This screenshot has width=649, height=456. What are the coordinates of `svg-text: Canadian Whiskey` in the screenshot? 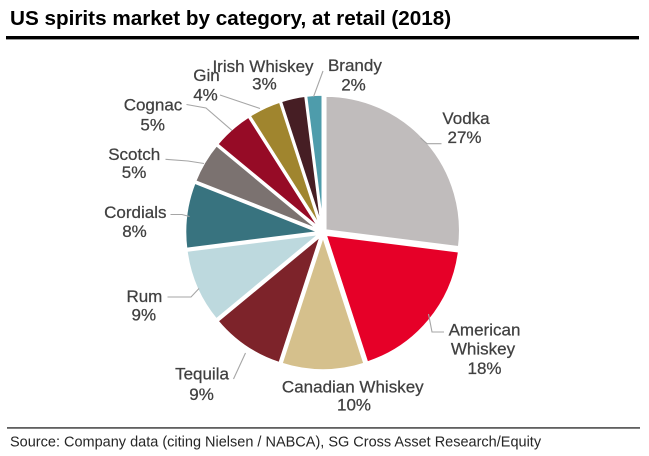 It's located at (353, 387).